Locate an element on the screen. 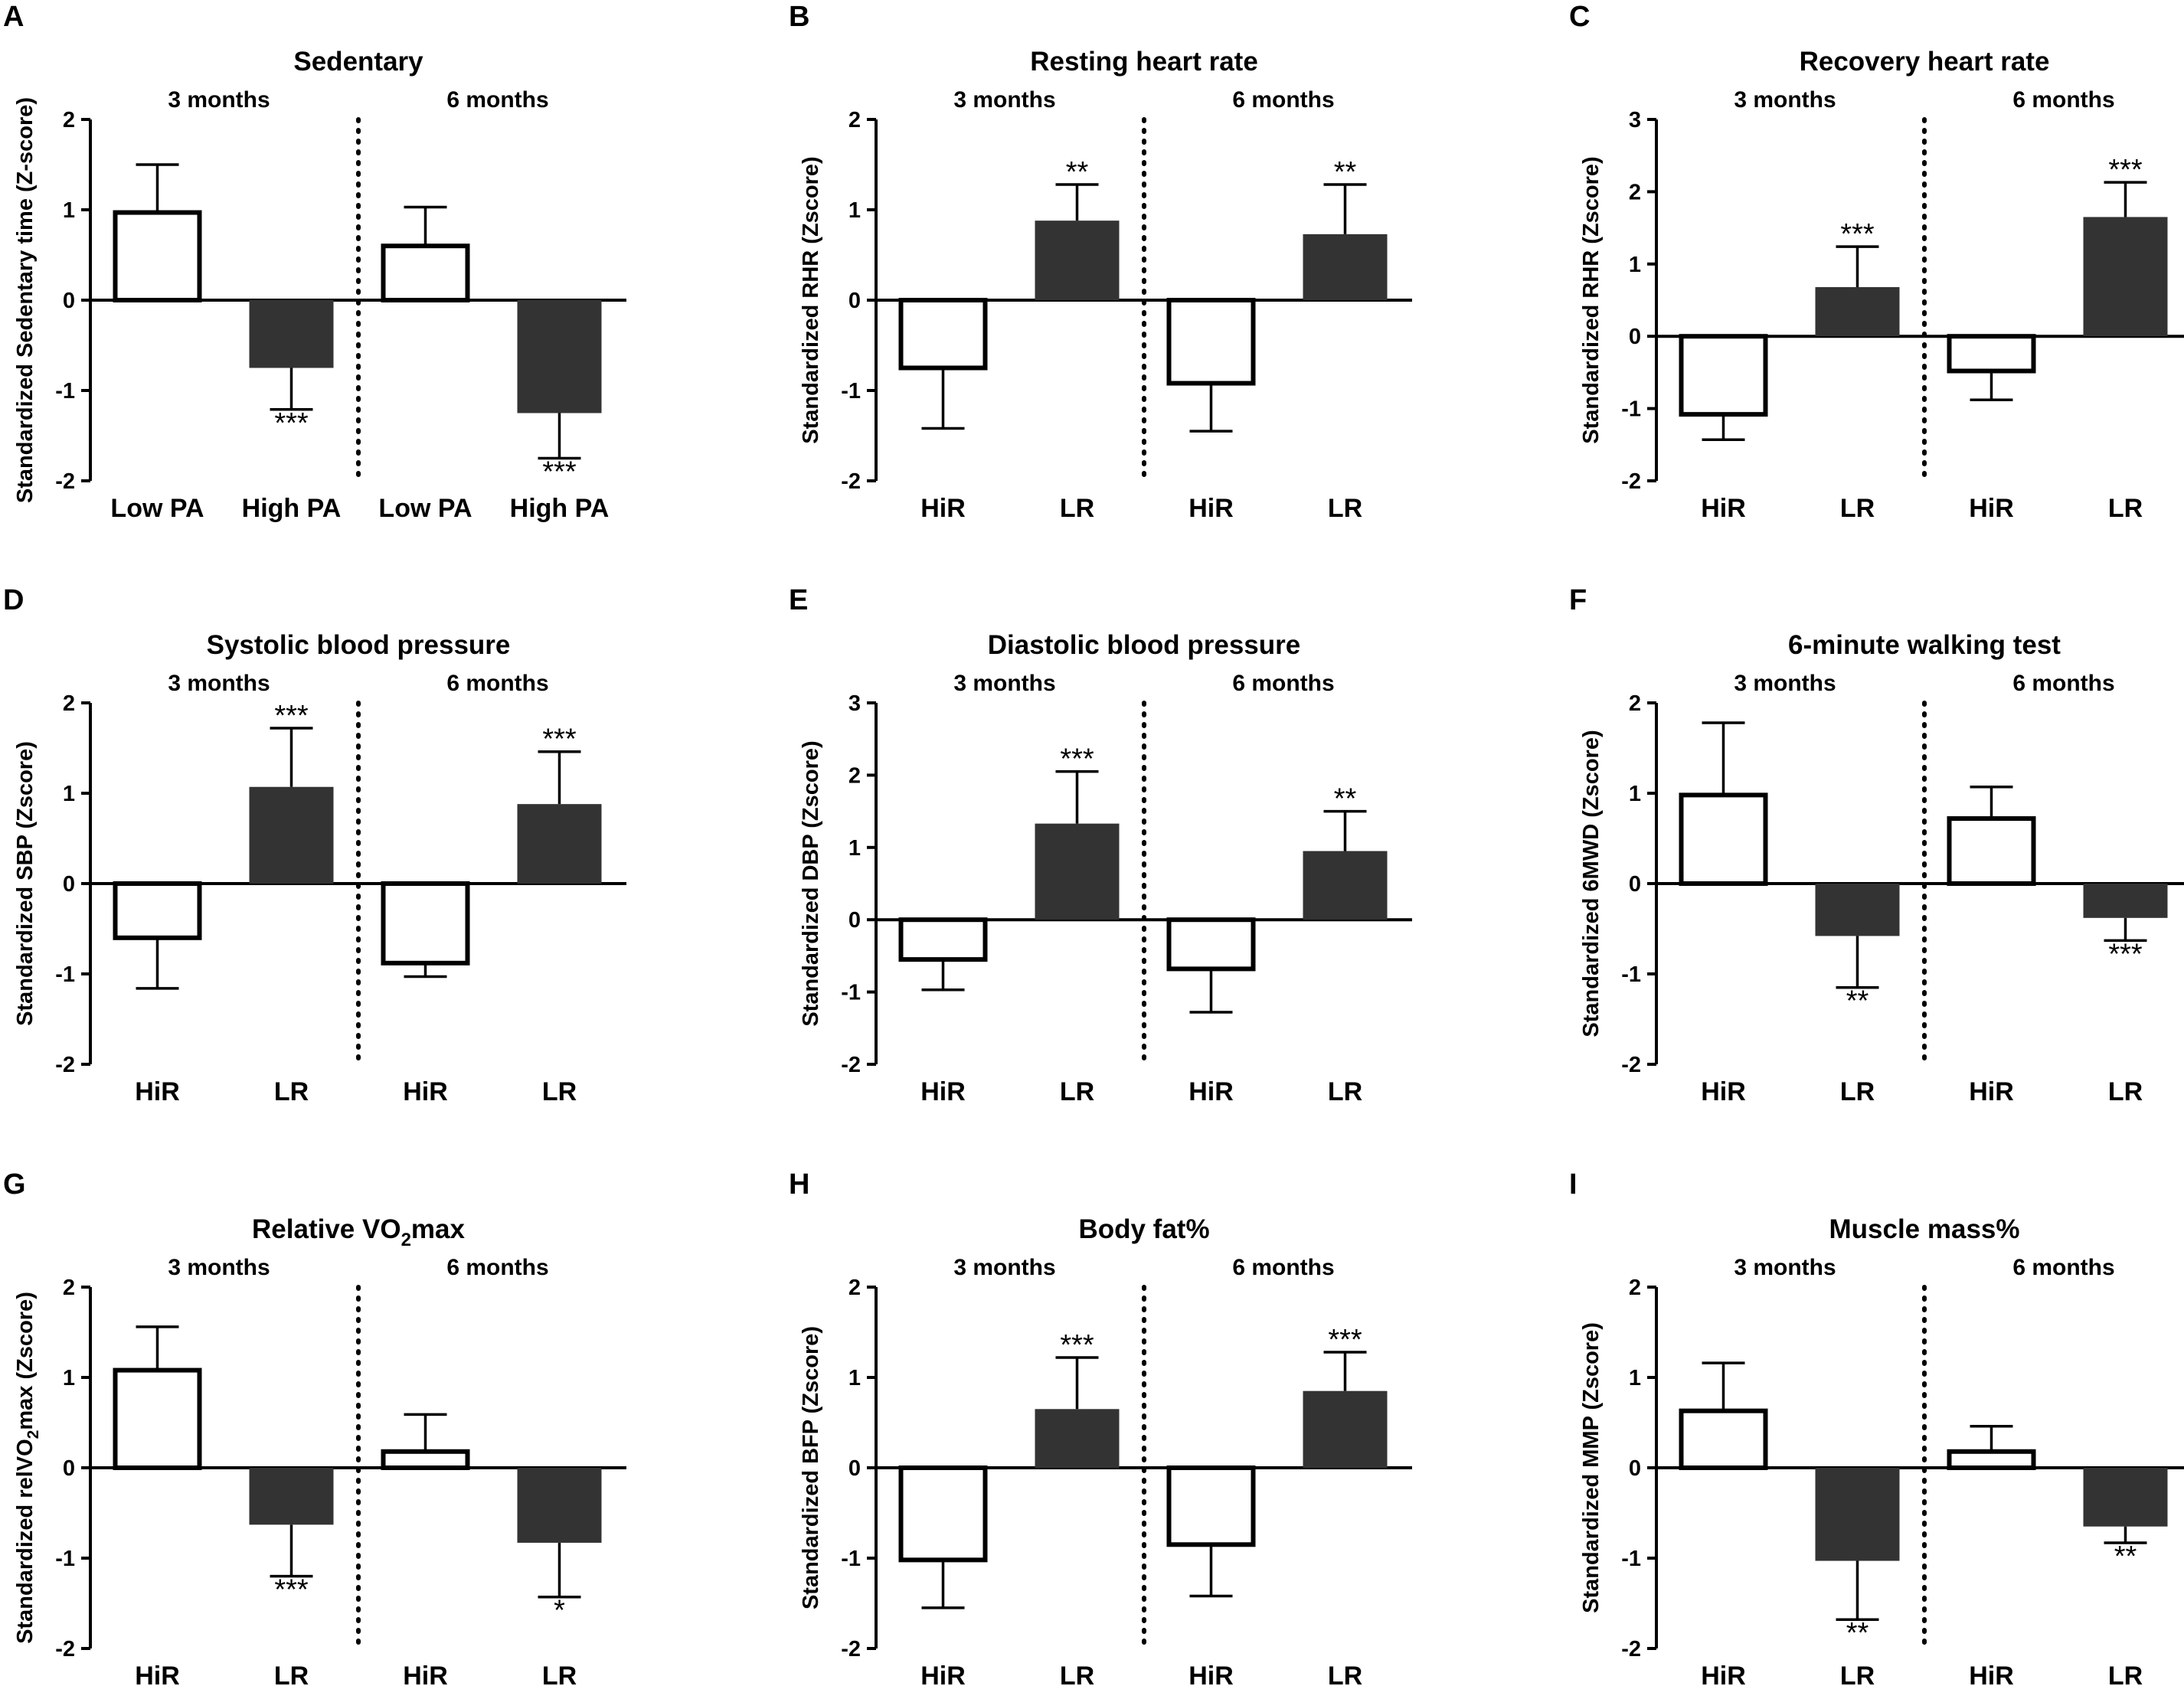 The image size is (2184, 1686). y-axis-label: Standardized DBP (Zscore) is located at coordinates (811, 883).